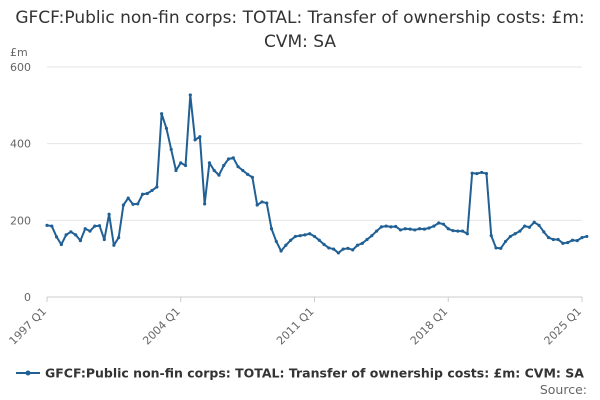 The image size is (600, 400). Describe the element at coordinates (19, 52) in the screenshot. I see `y-axis-unit-label: £m` at that location.